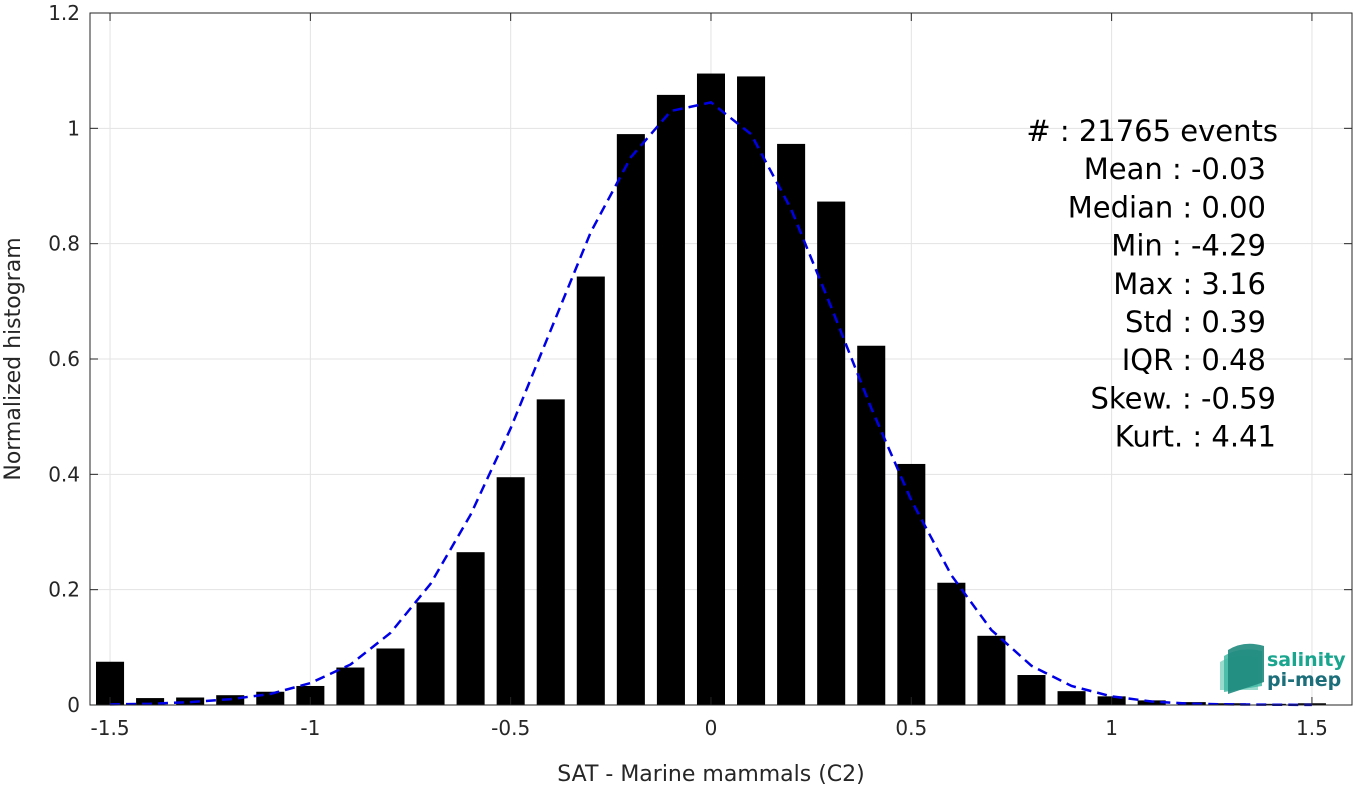  I want to click on x-axis-label: SAT - Marine mammals (C2), so click(711, 773).